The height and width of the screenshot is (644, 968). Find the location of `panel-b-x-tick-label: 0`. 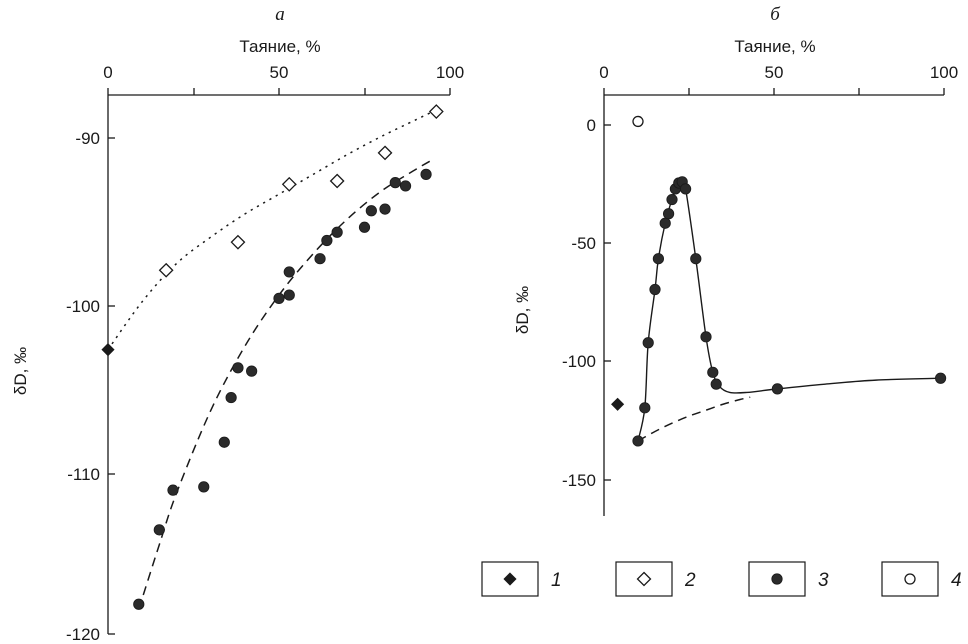

panel-b-x-tick-label: 0 is located at coordinates (603, 72).